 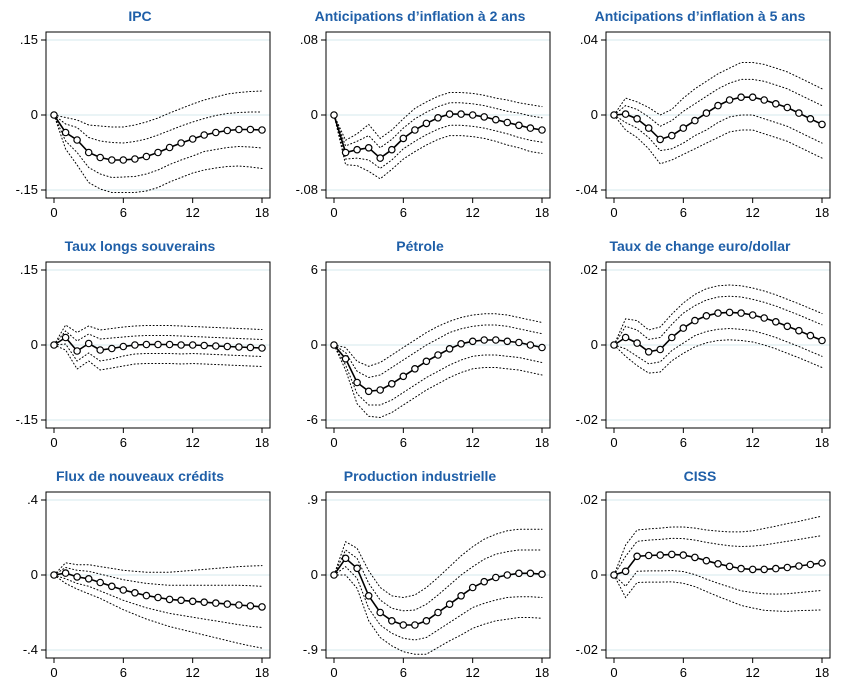 What do you see at coordinates (140, 246) in the screenshot?
I see `chart-title: Taux longs souverains` at bounding box center [140, 246].